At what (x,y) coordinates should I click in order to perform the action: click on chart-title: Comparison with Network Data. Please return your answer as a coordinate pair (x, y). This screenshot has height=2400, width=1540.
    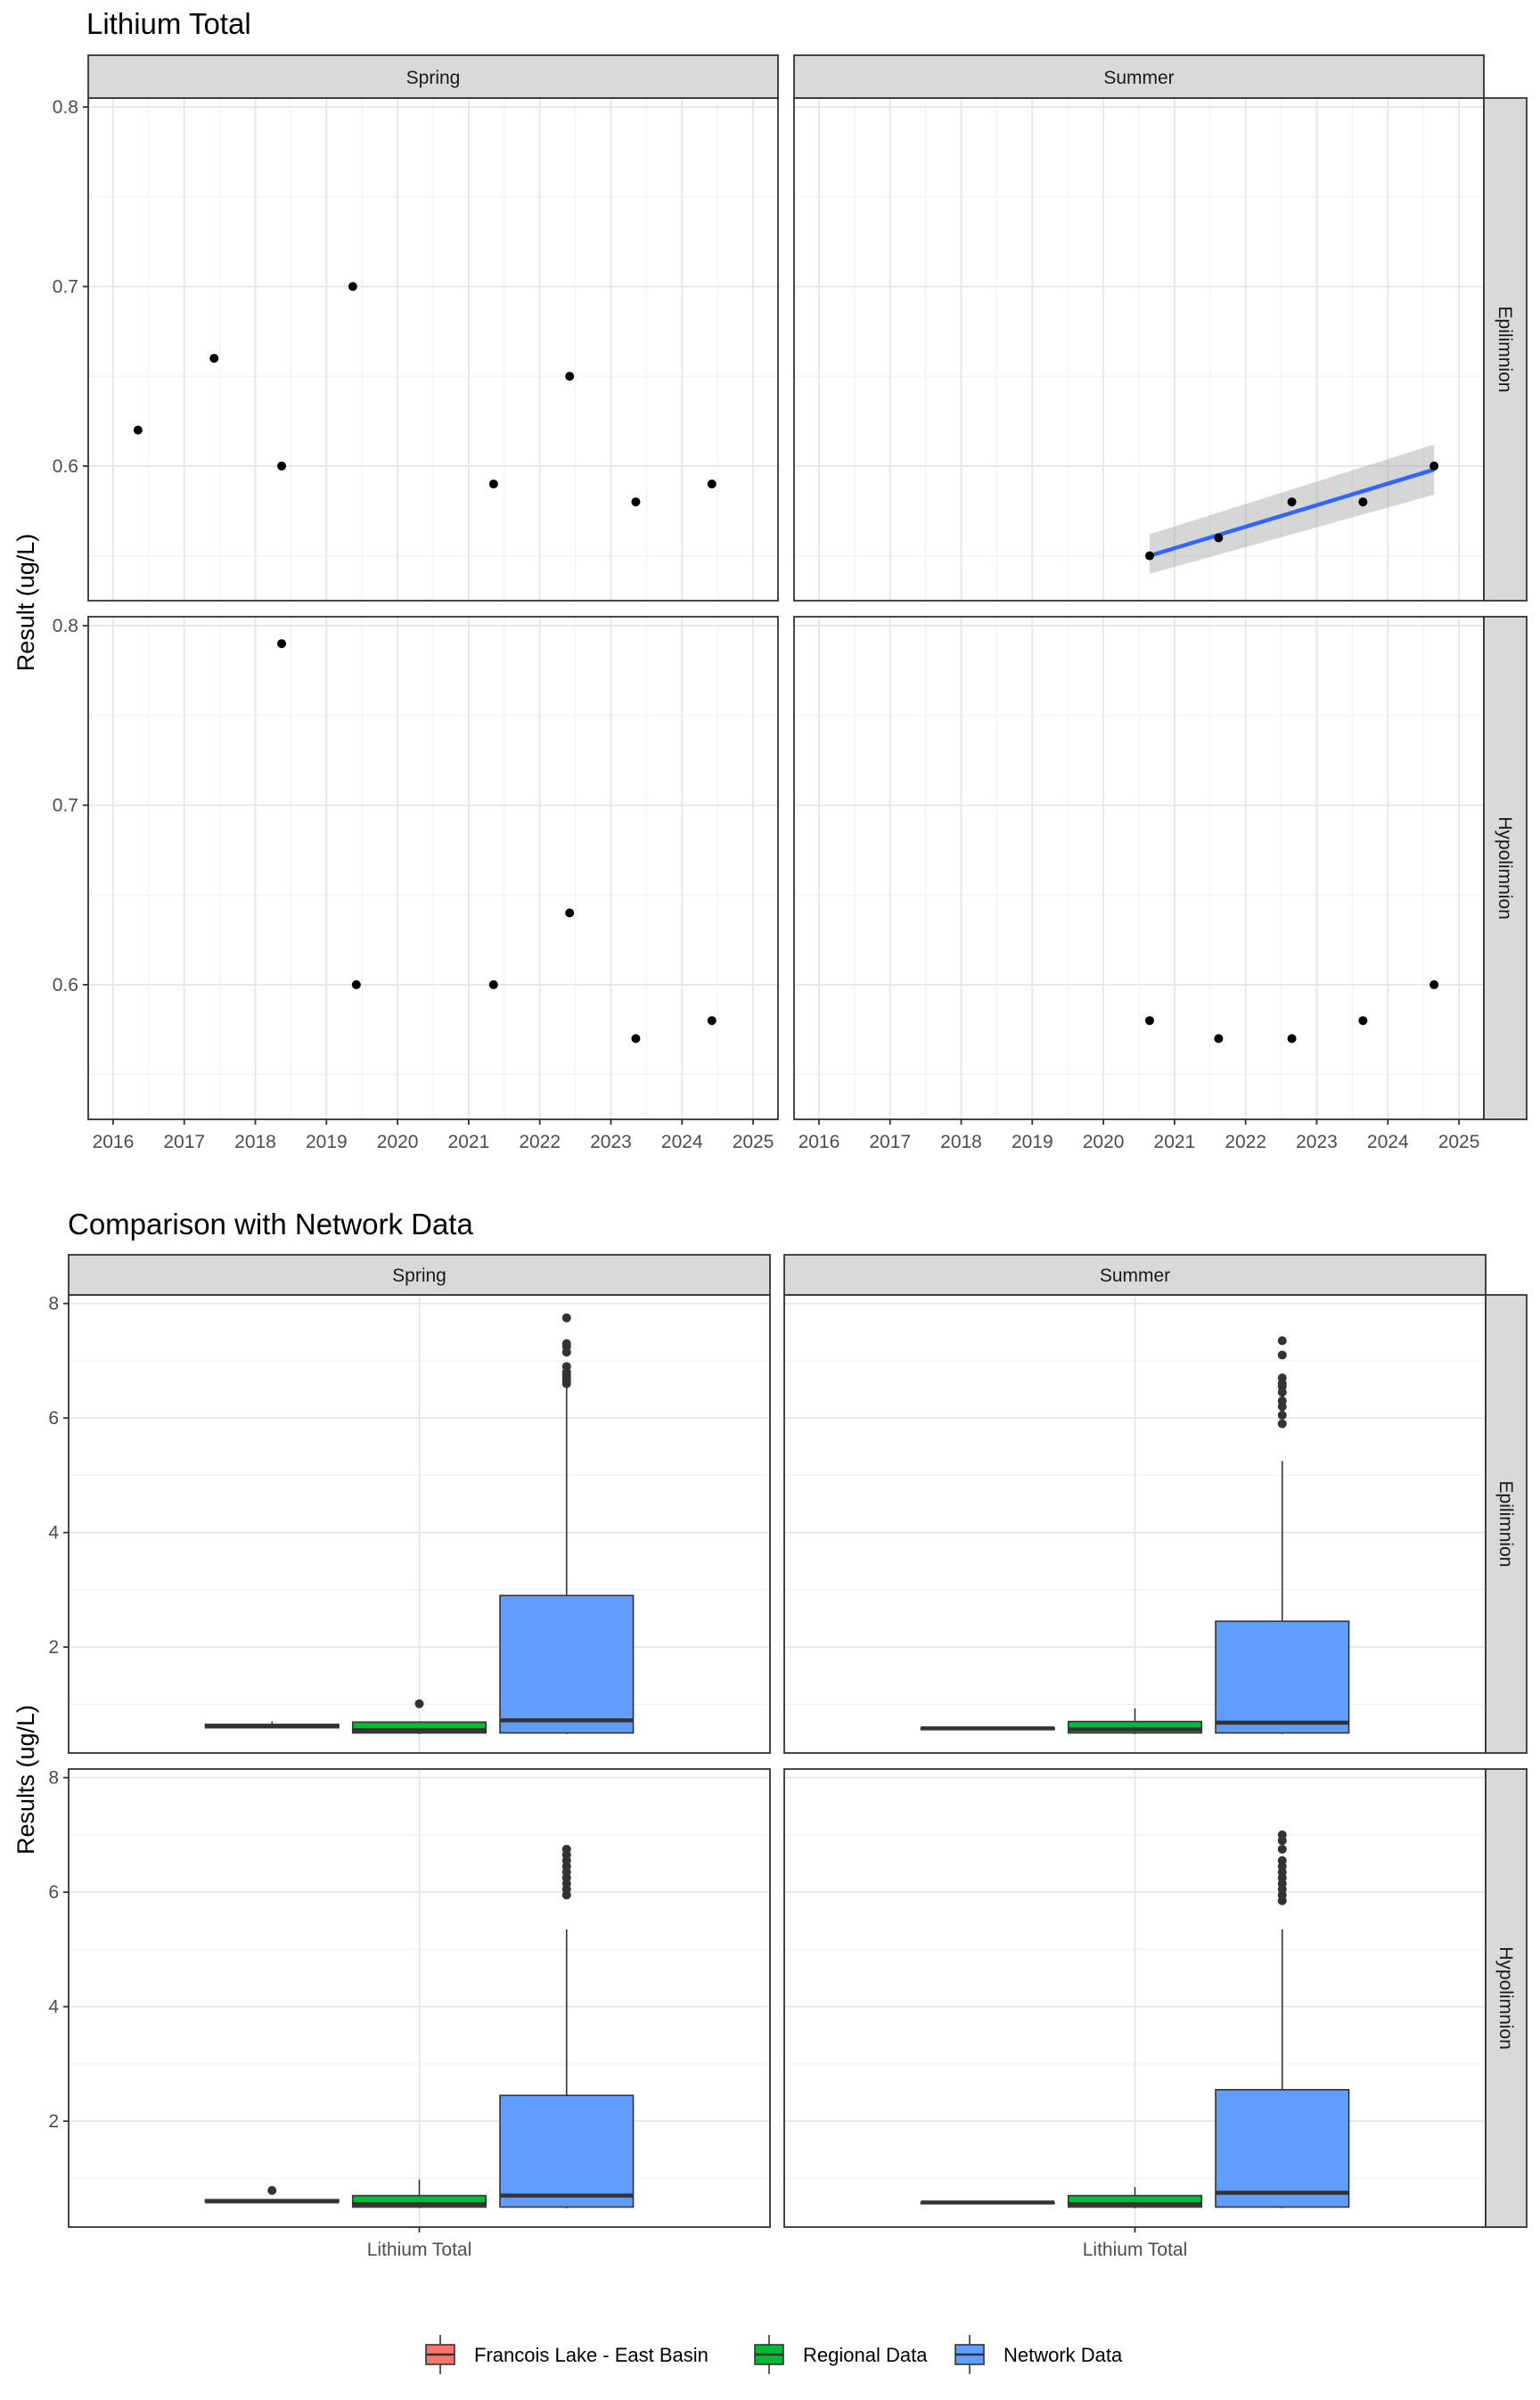
    Looking at the image, I should click on (270, 1224).